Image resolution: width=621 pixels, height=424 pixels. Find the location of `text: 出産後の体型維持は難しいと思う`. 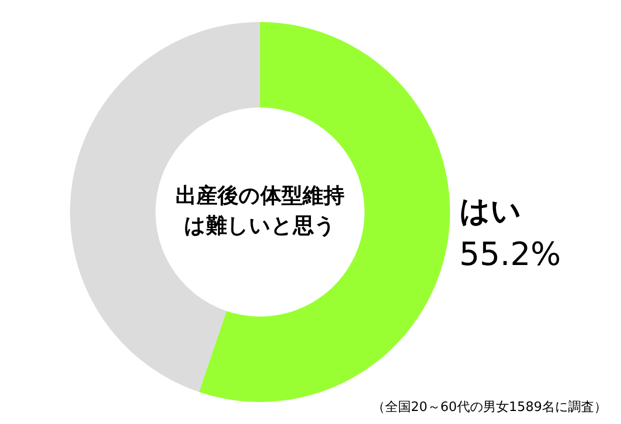

text: 出産後の体型維持は難しいと思う is located at coordinates (260, 210).